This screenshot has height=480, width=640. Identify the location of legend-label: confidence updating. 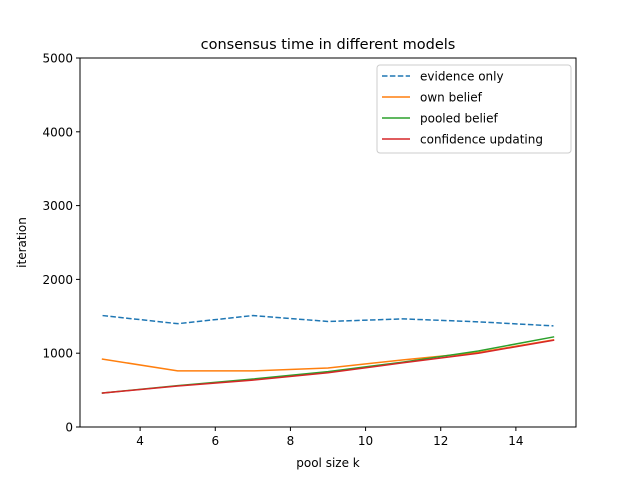
(481, 140).